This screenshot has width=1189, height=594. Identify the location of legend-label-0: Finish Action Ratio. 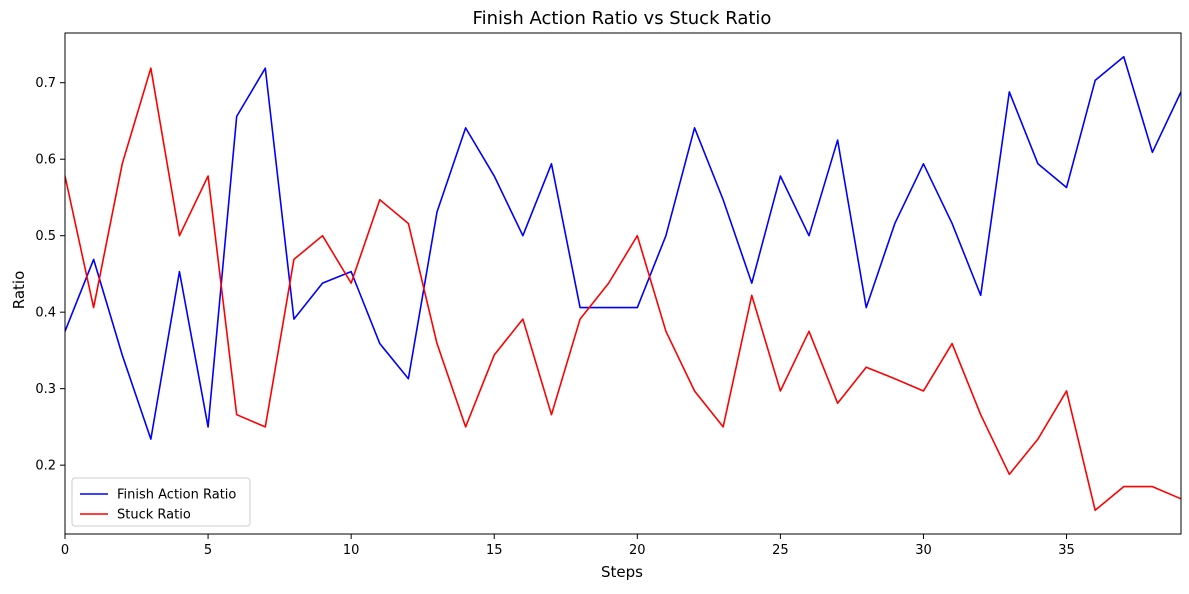
(176, 495).